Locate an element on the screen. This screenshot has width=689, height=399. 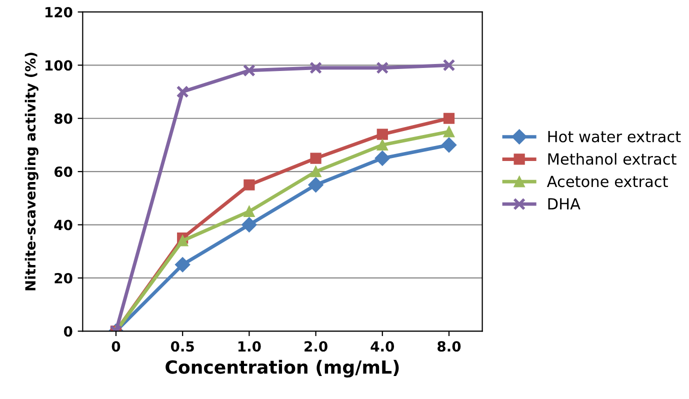
x-tick-label: 0 is located at coordinates (116, 346).